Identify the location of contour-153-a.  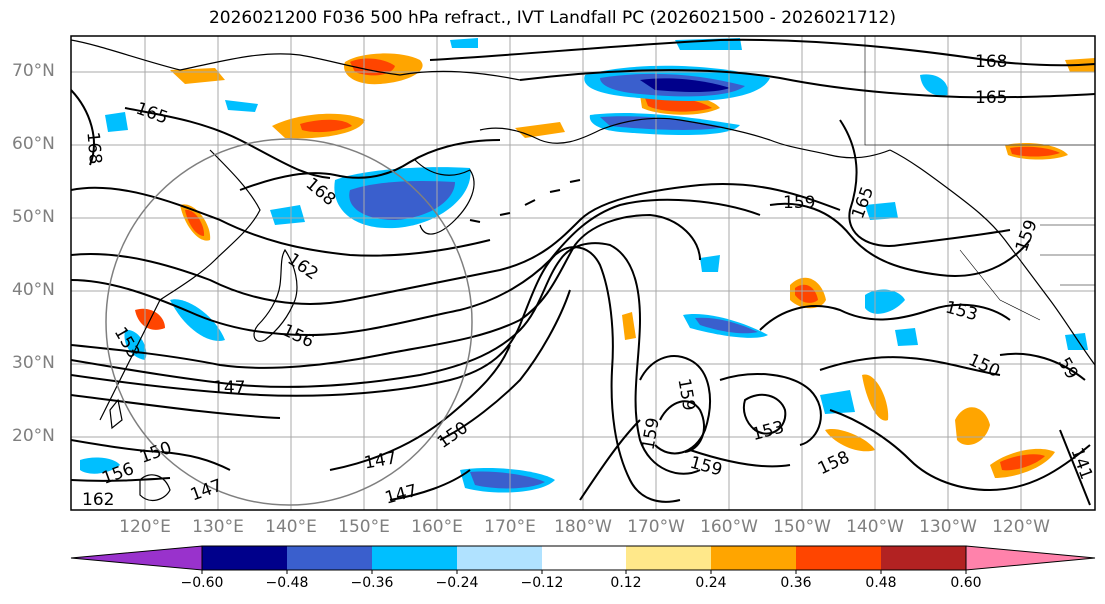
(386, 291).